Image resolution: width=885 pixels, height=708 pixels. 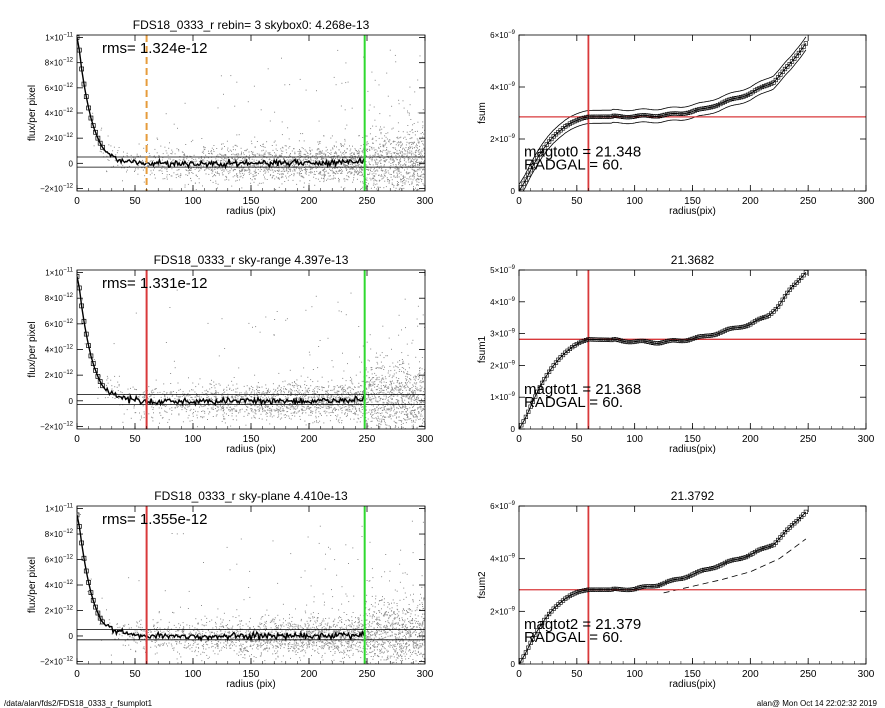 What do you see at coordinates (221, 103) in the screenshot?
I see `radial-profile-line` at bounding box center [221, 103].